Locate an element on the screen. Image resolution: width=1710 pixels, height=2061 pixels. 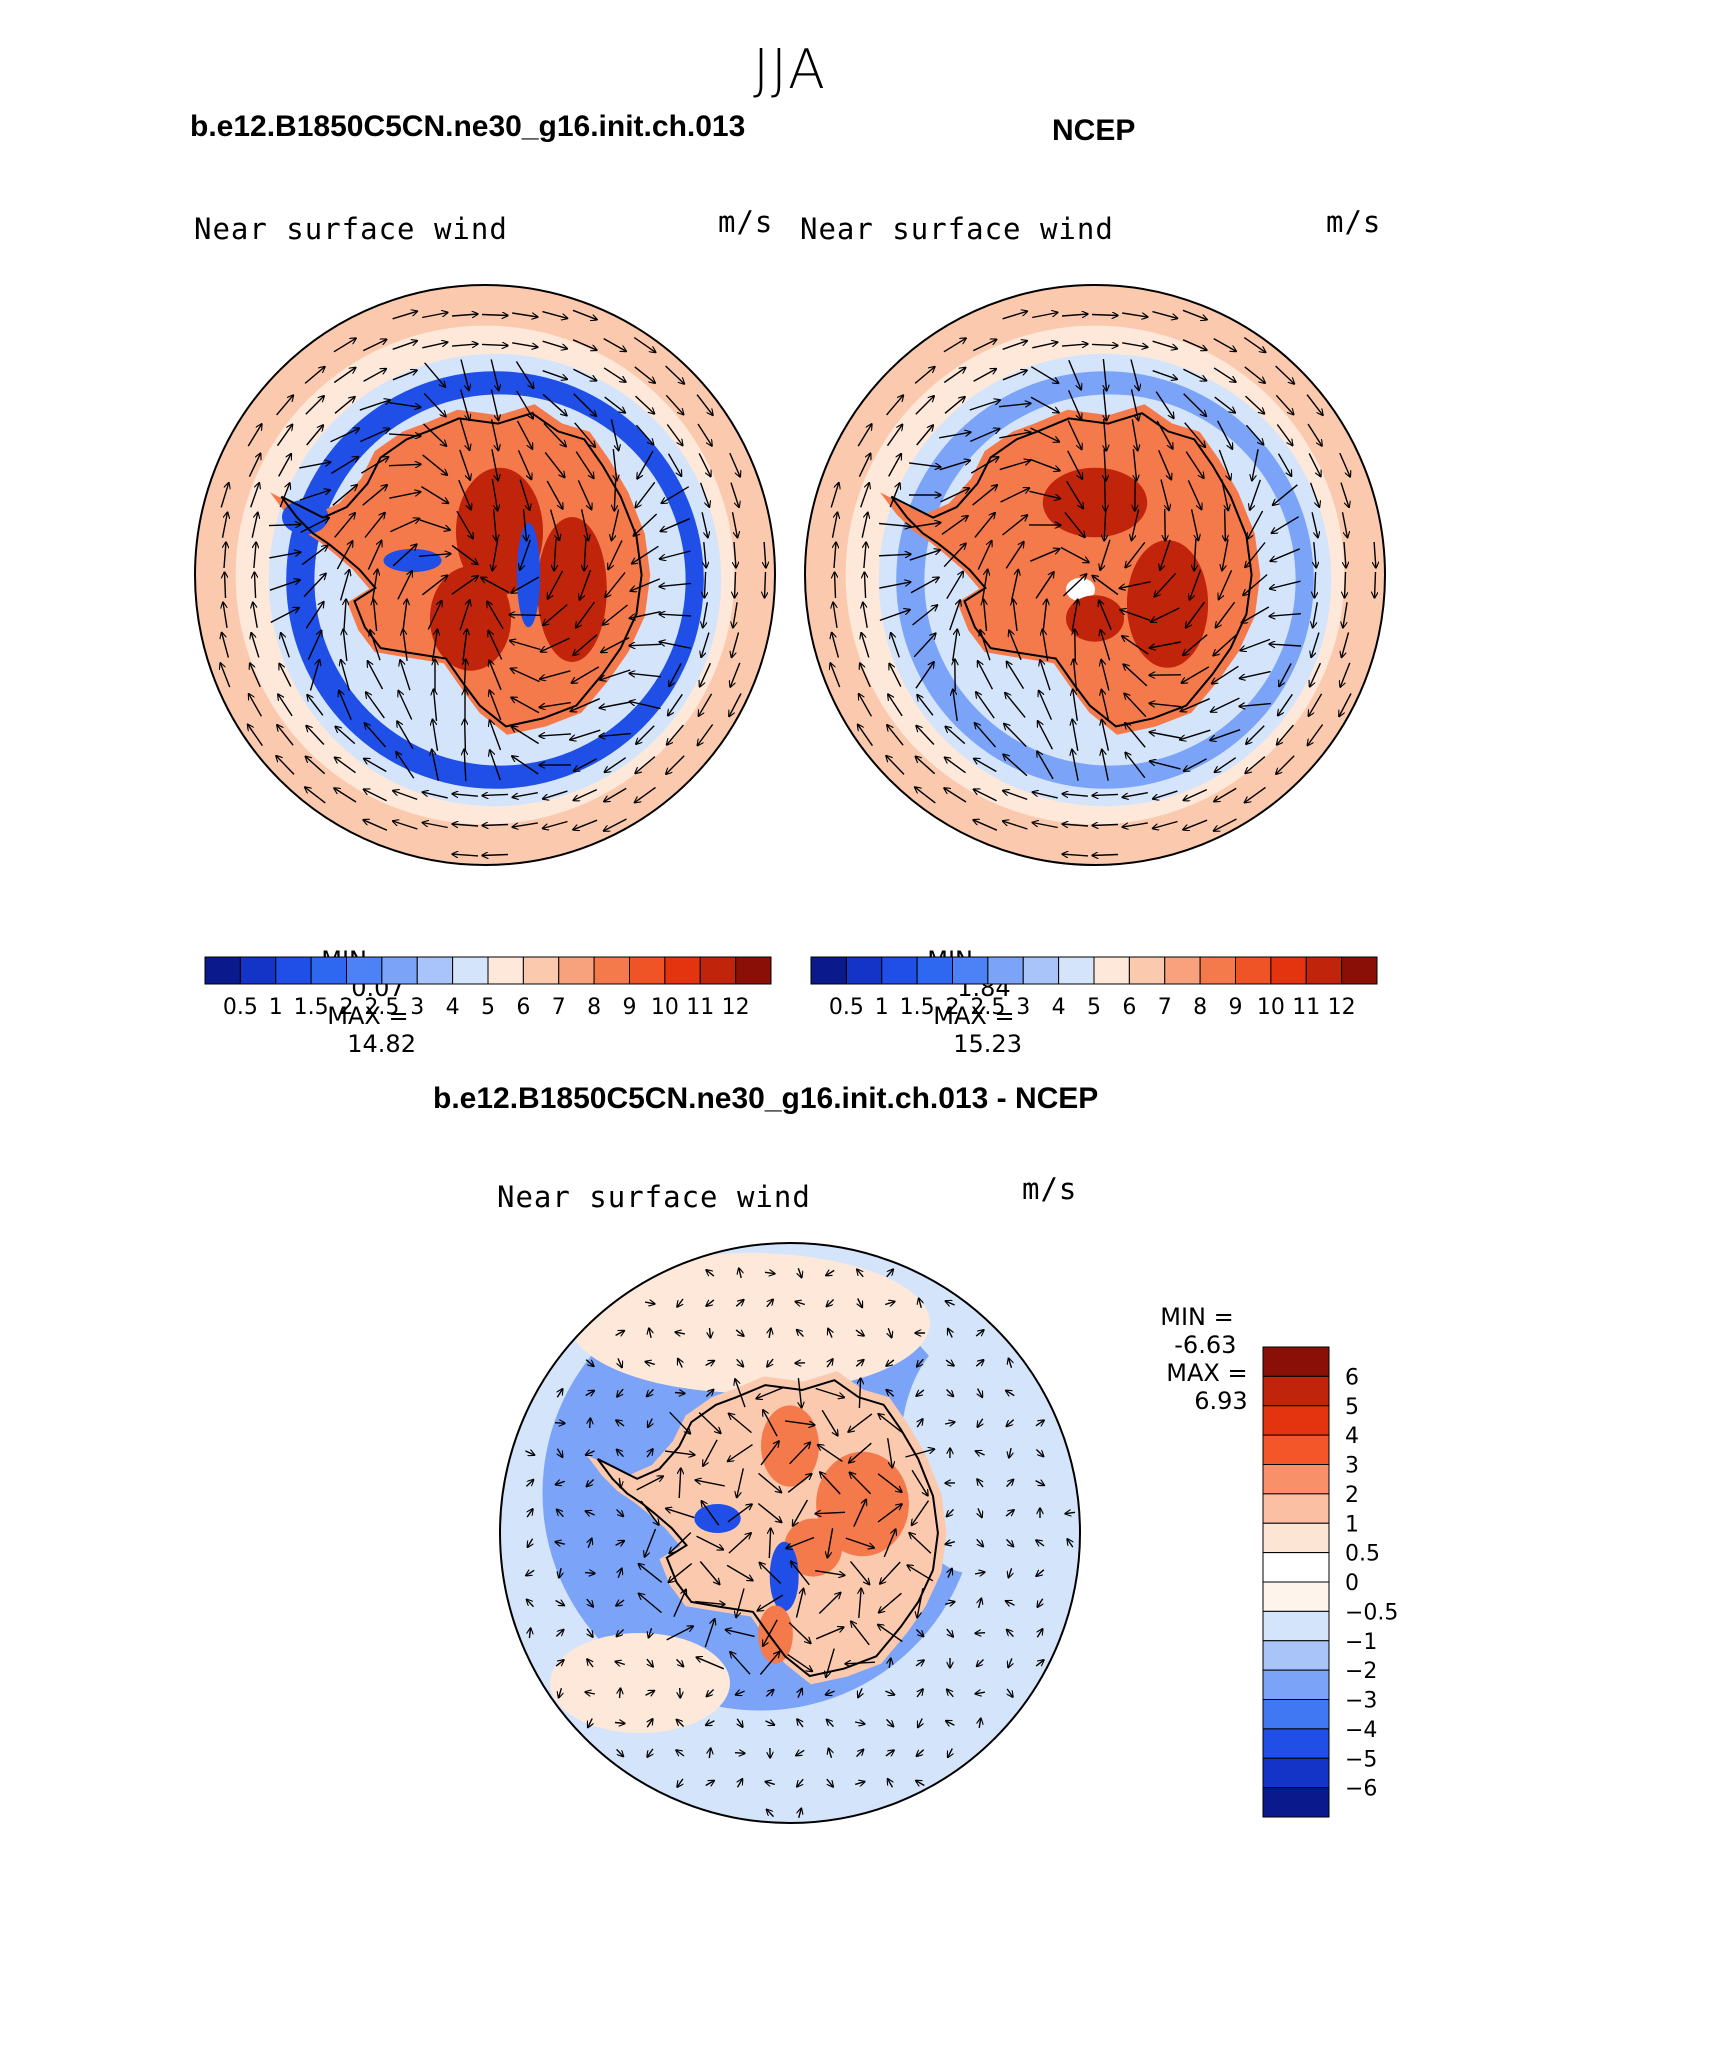
figure-title: JJA is located at coordinates (790, 69).